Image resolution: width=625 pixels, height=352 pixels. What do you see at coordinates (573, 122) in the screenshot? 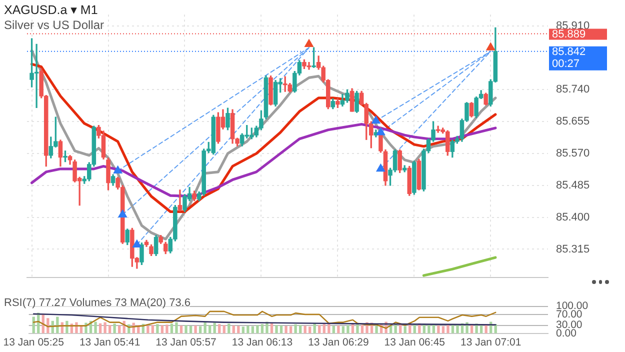
I see `y-tick-label: 85.655` at bounding box center [573, 122].